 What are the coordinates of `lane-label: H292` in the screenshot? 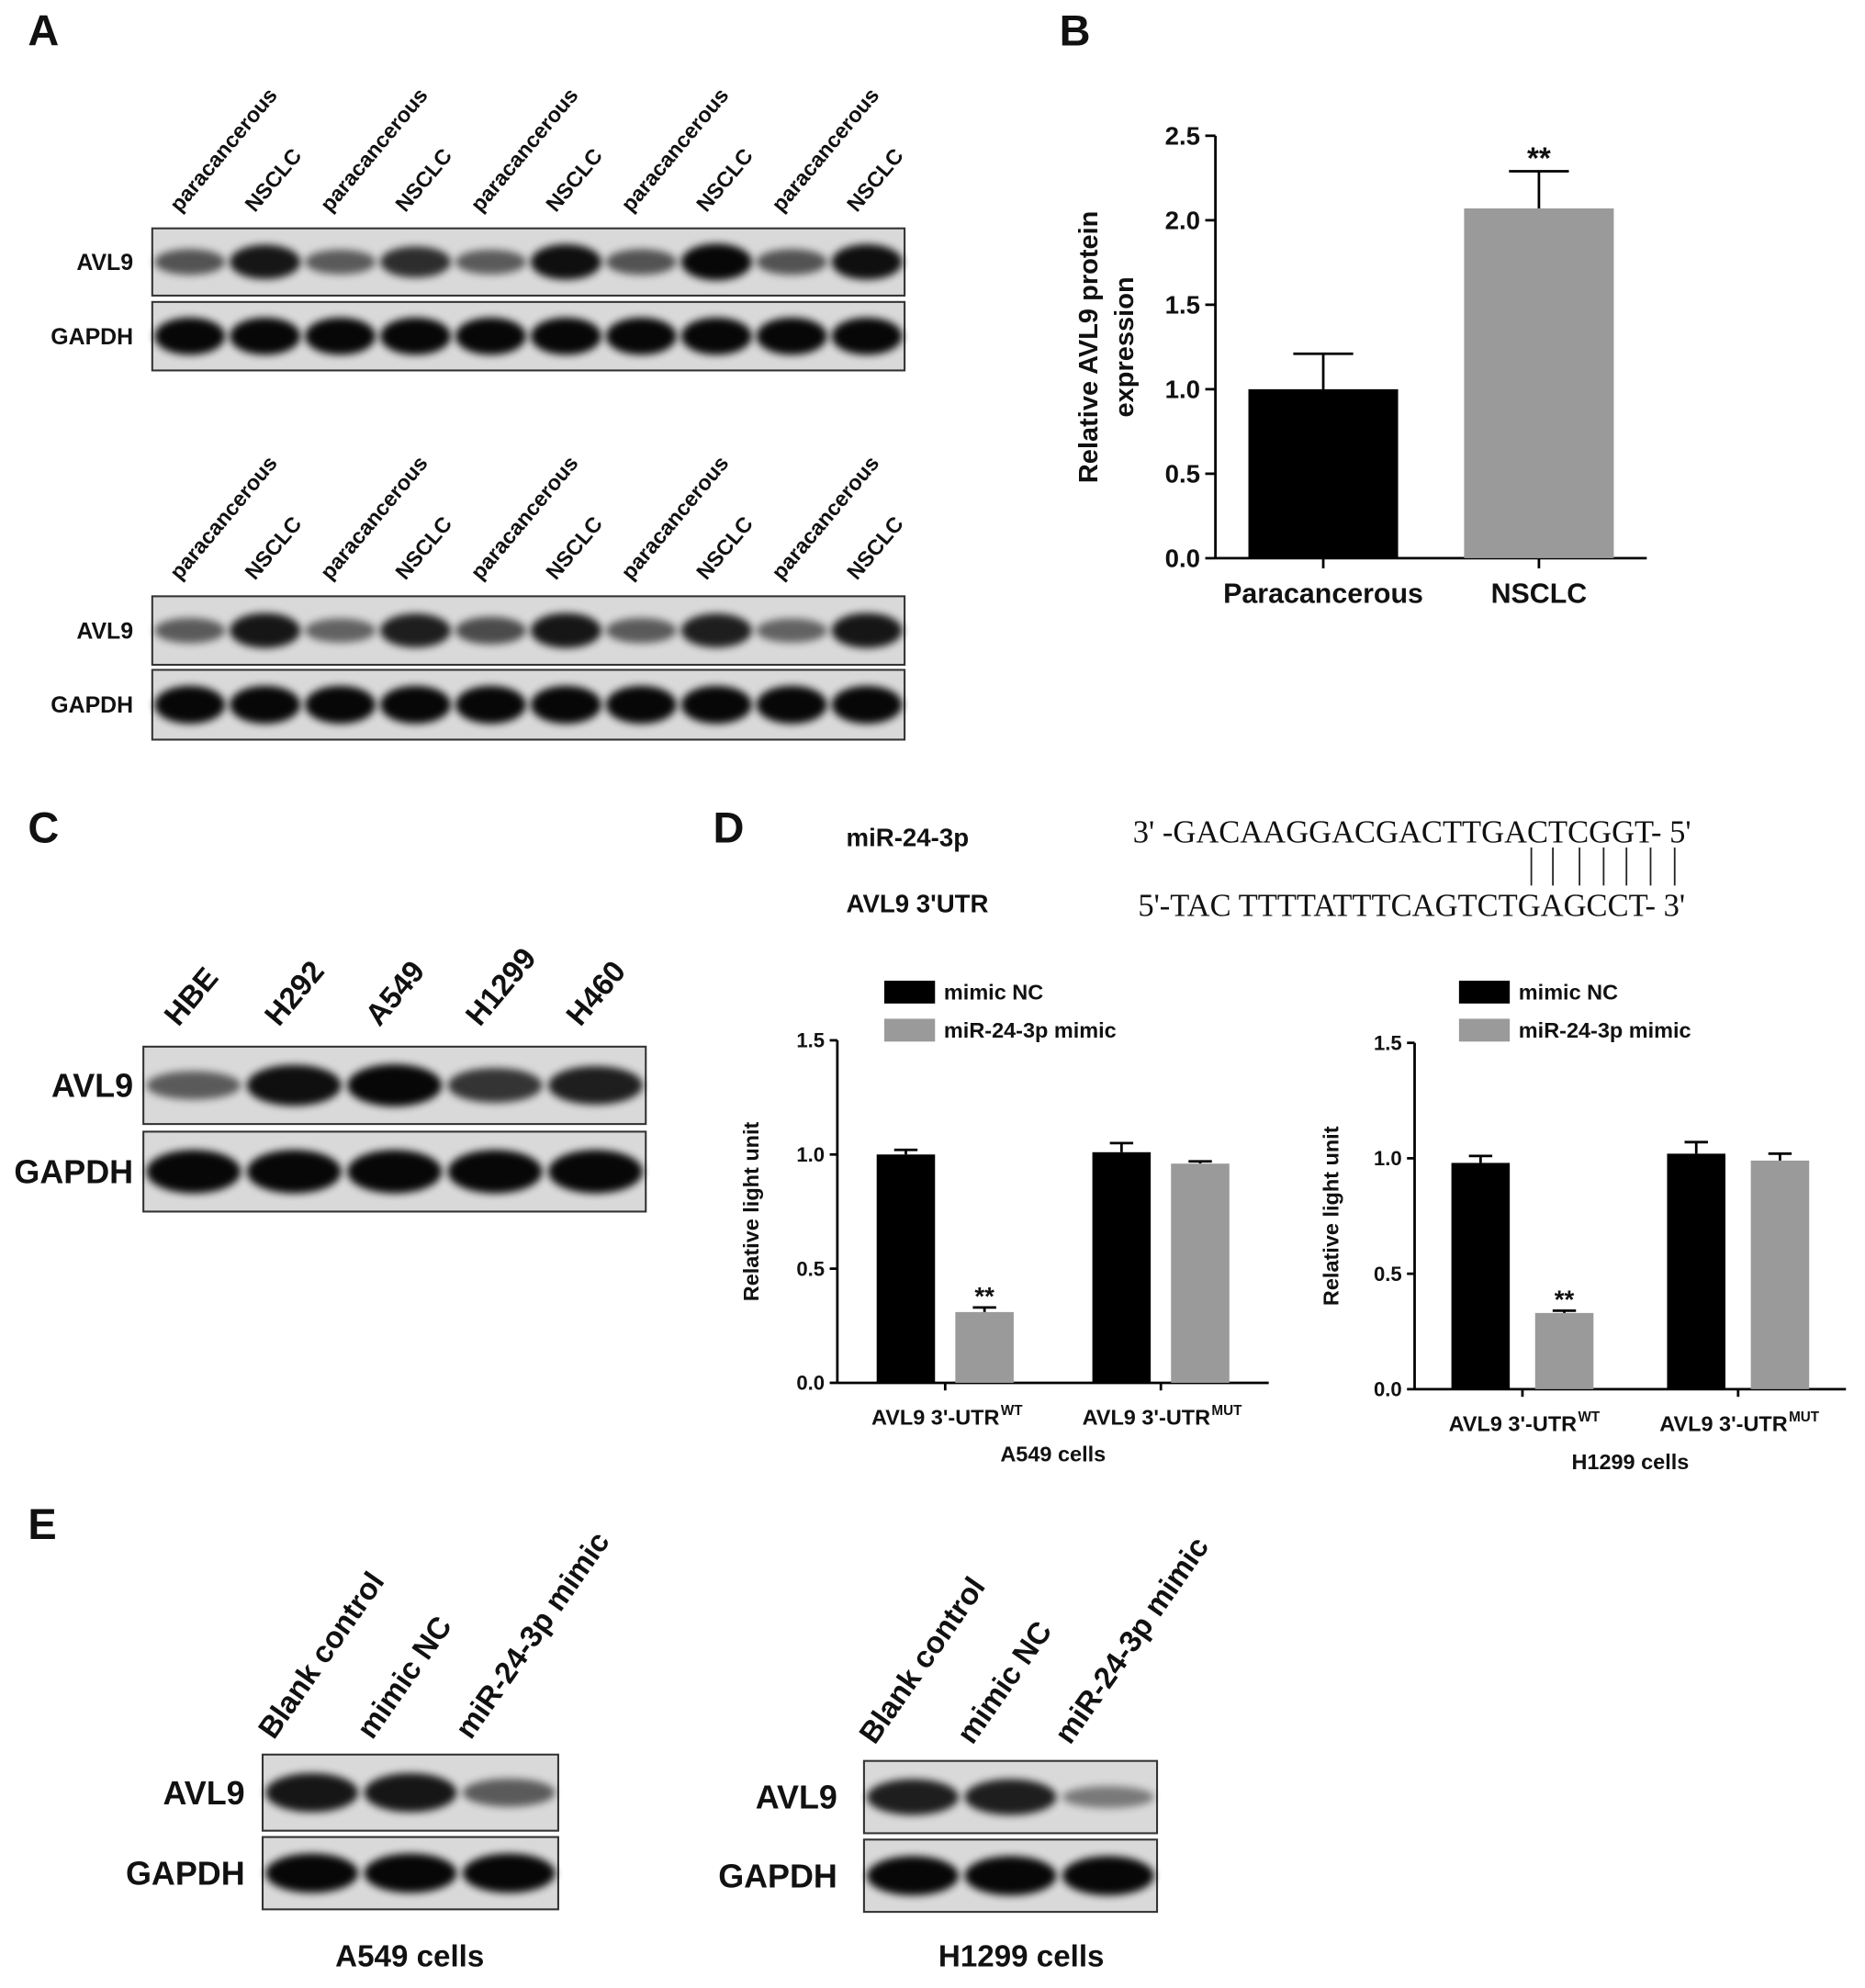 It's located at (294, 994).